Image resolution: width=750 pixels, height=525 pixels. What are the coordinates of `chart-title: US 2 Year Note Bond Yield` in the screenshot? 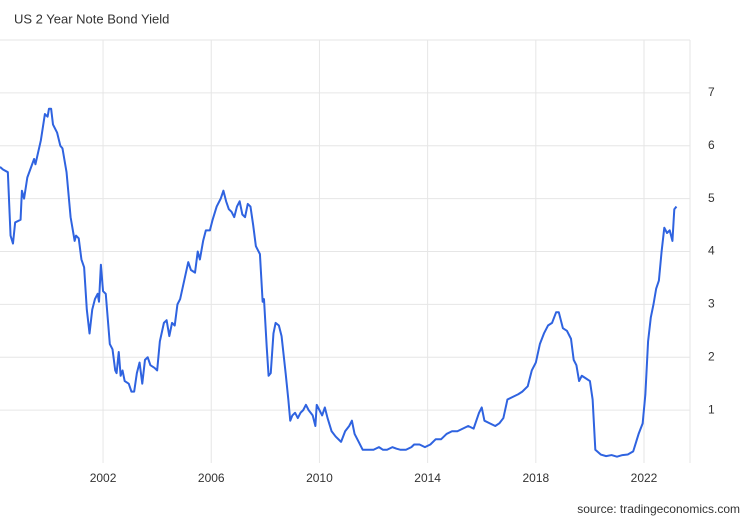 It's located at (91, 18).